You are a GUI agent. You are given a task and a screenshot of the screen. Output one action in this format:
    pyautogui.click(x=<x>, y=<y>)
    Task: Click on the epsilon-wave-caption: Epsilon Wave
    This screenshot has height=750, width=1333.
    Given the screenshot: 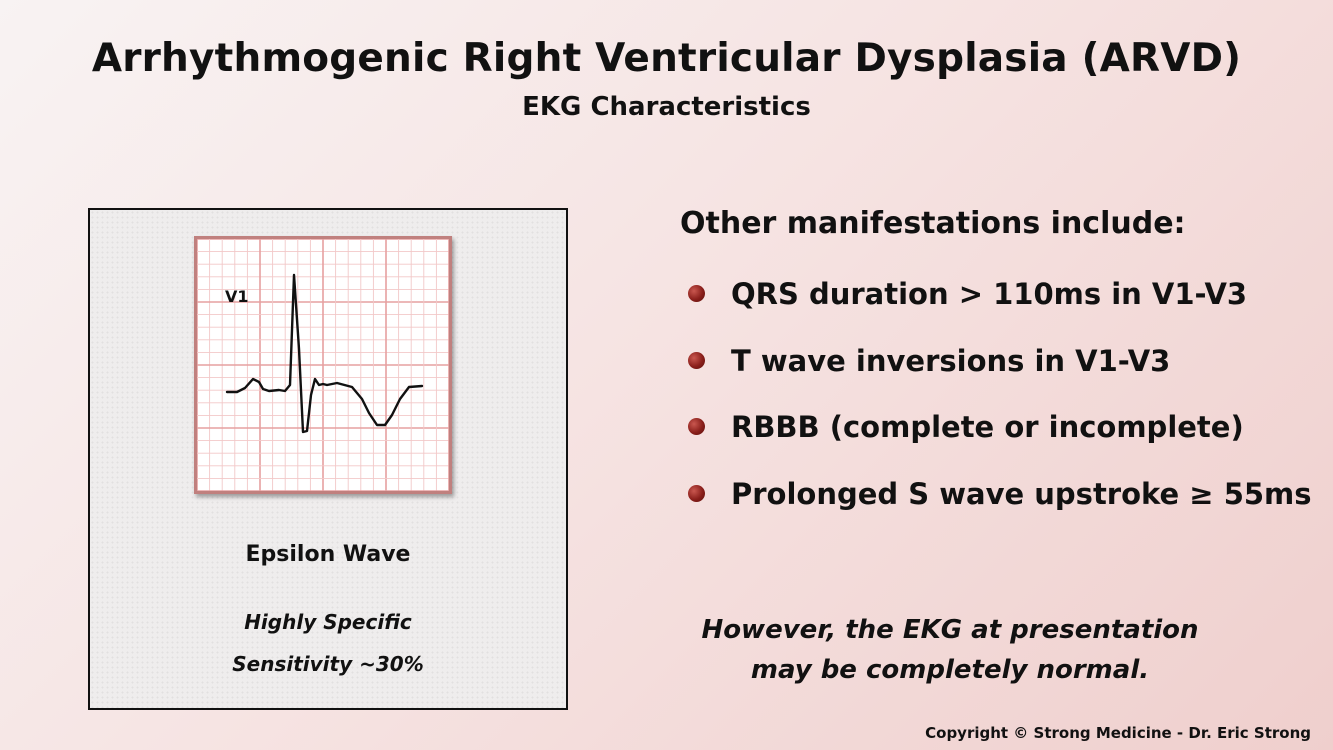 What is the action you would take?
    pyautogui.click(x=328, y=554)
    